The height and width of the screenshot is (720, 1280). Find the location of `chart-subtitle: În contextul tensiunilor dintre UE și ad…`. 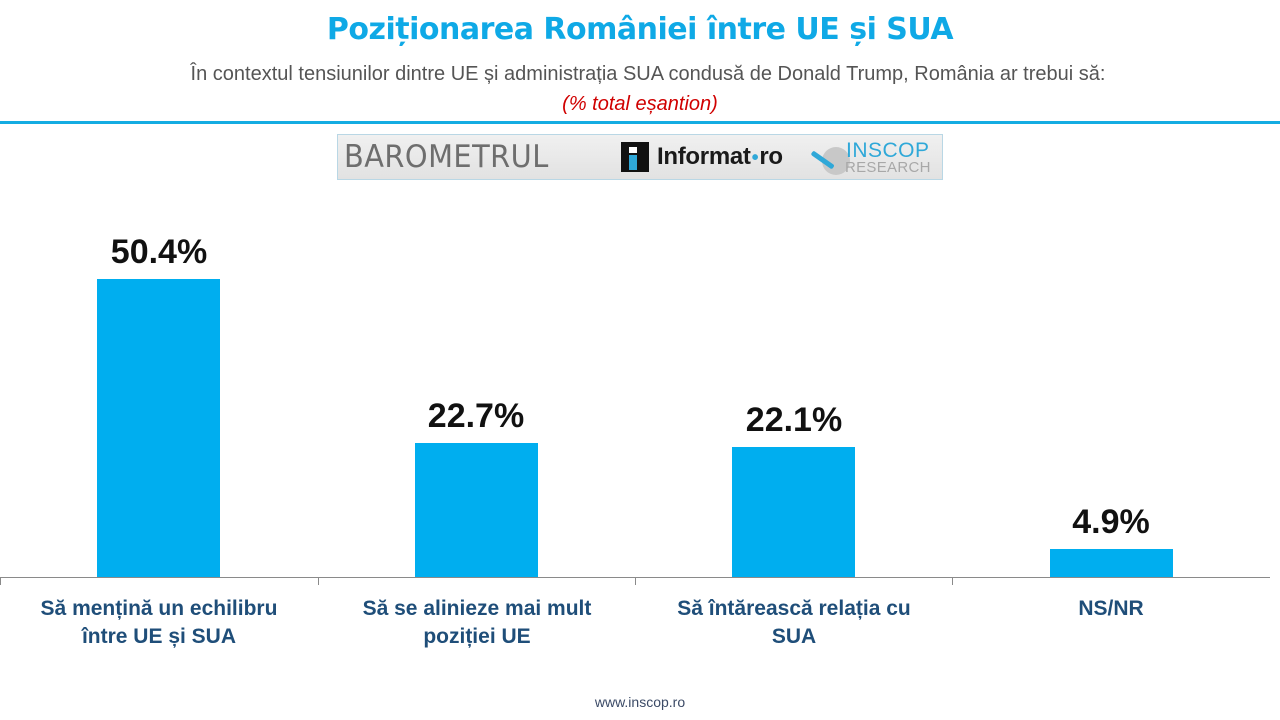

chart-subtitle: În contextul tensiunilor dintre UE și ad… is located at coordinates (648, 74).